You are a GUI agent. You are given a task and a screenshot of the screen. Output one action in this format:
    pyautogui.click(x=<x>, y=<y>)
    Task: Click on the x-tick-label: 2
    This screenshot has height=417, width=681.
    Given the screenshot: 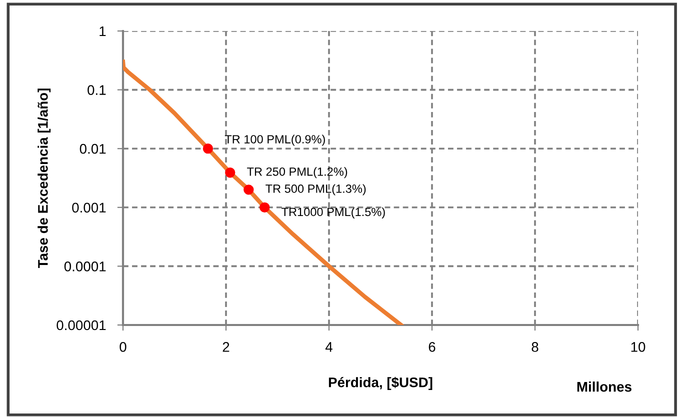 What is the action you would take?
    pyautogui.click(x=226, y=347)
    